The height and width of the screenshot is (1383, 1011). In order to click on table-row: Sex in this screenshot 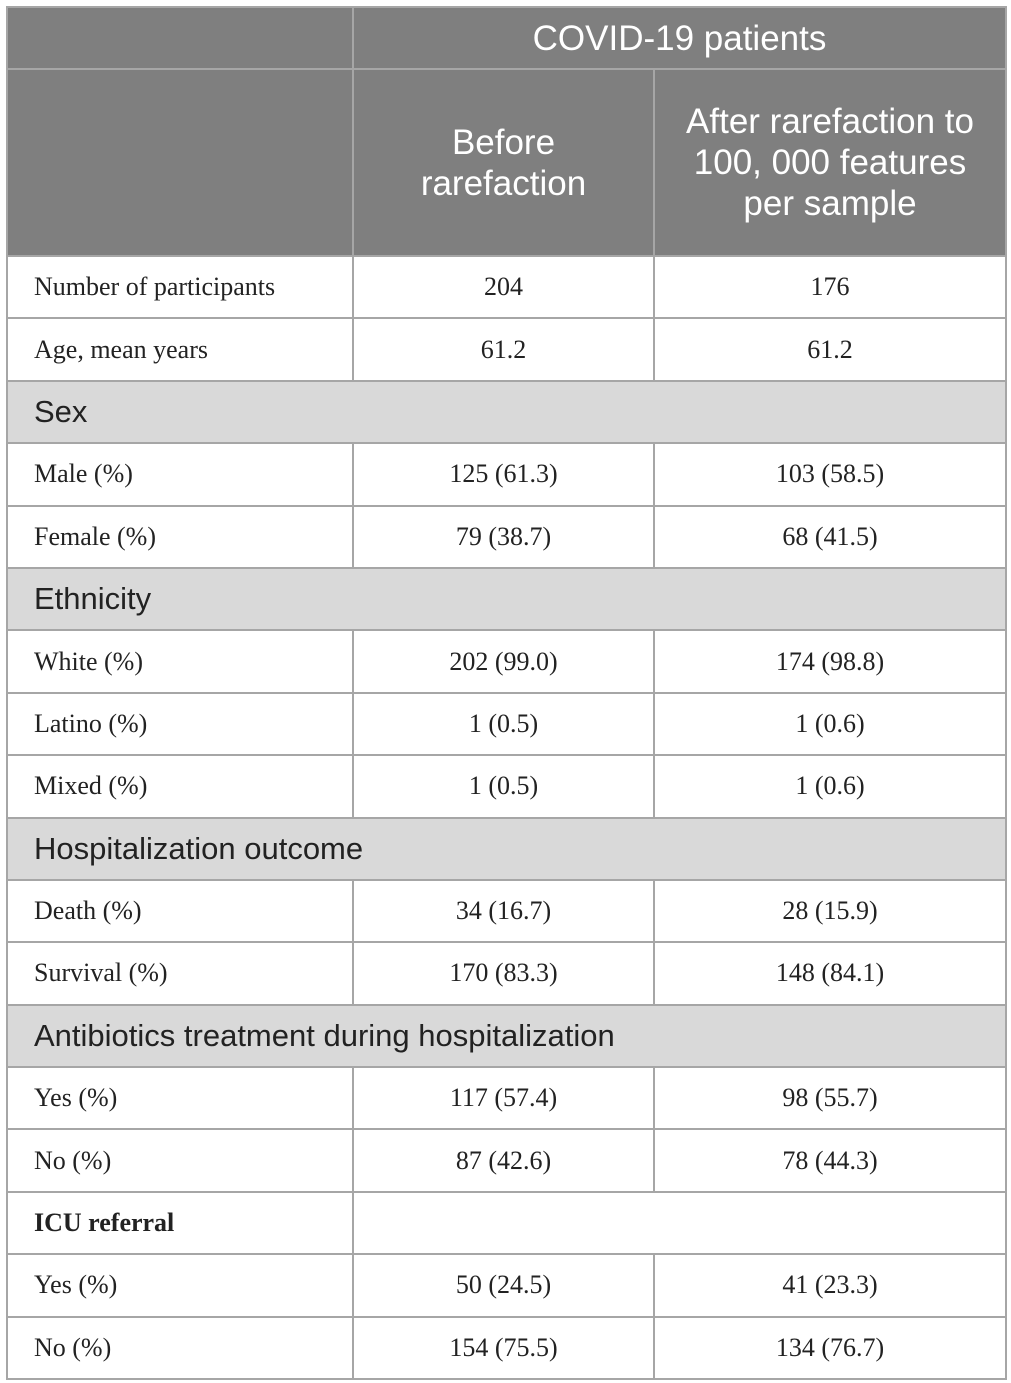, I will do `click(506, 412)`.